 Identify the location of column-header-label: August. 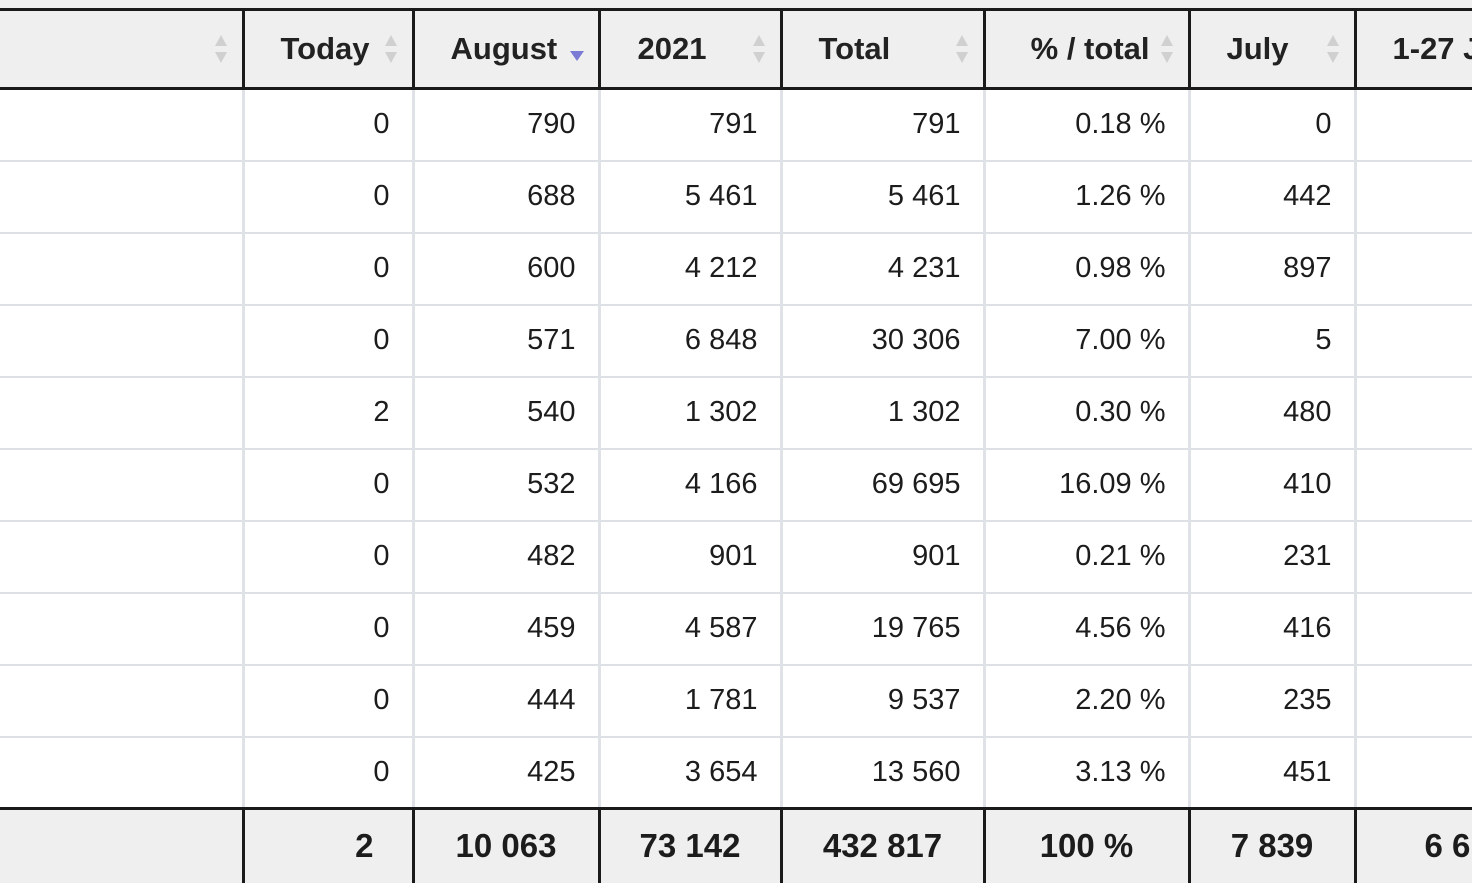
(504, 49).